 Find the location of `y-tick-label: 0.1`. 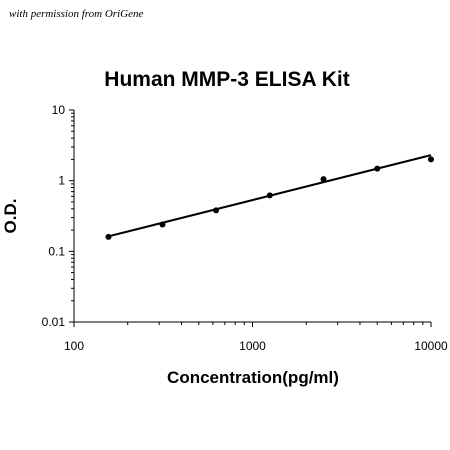

y-tick-label: 0.1 is located at coordinates (56, 251).